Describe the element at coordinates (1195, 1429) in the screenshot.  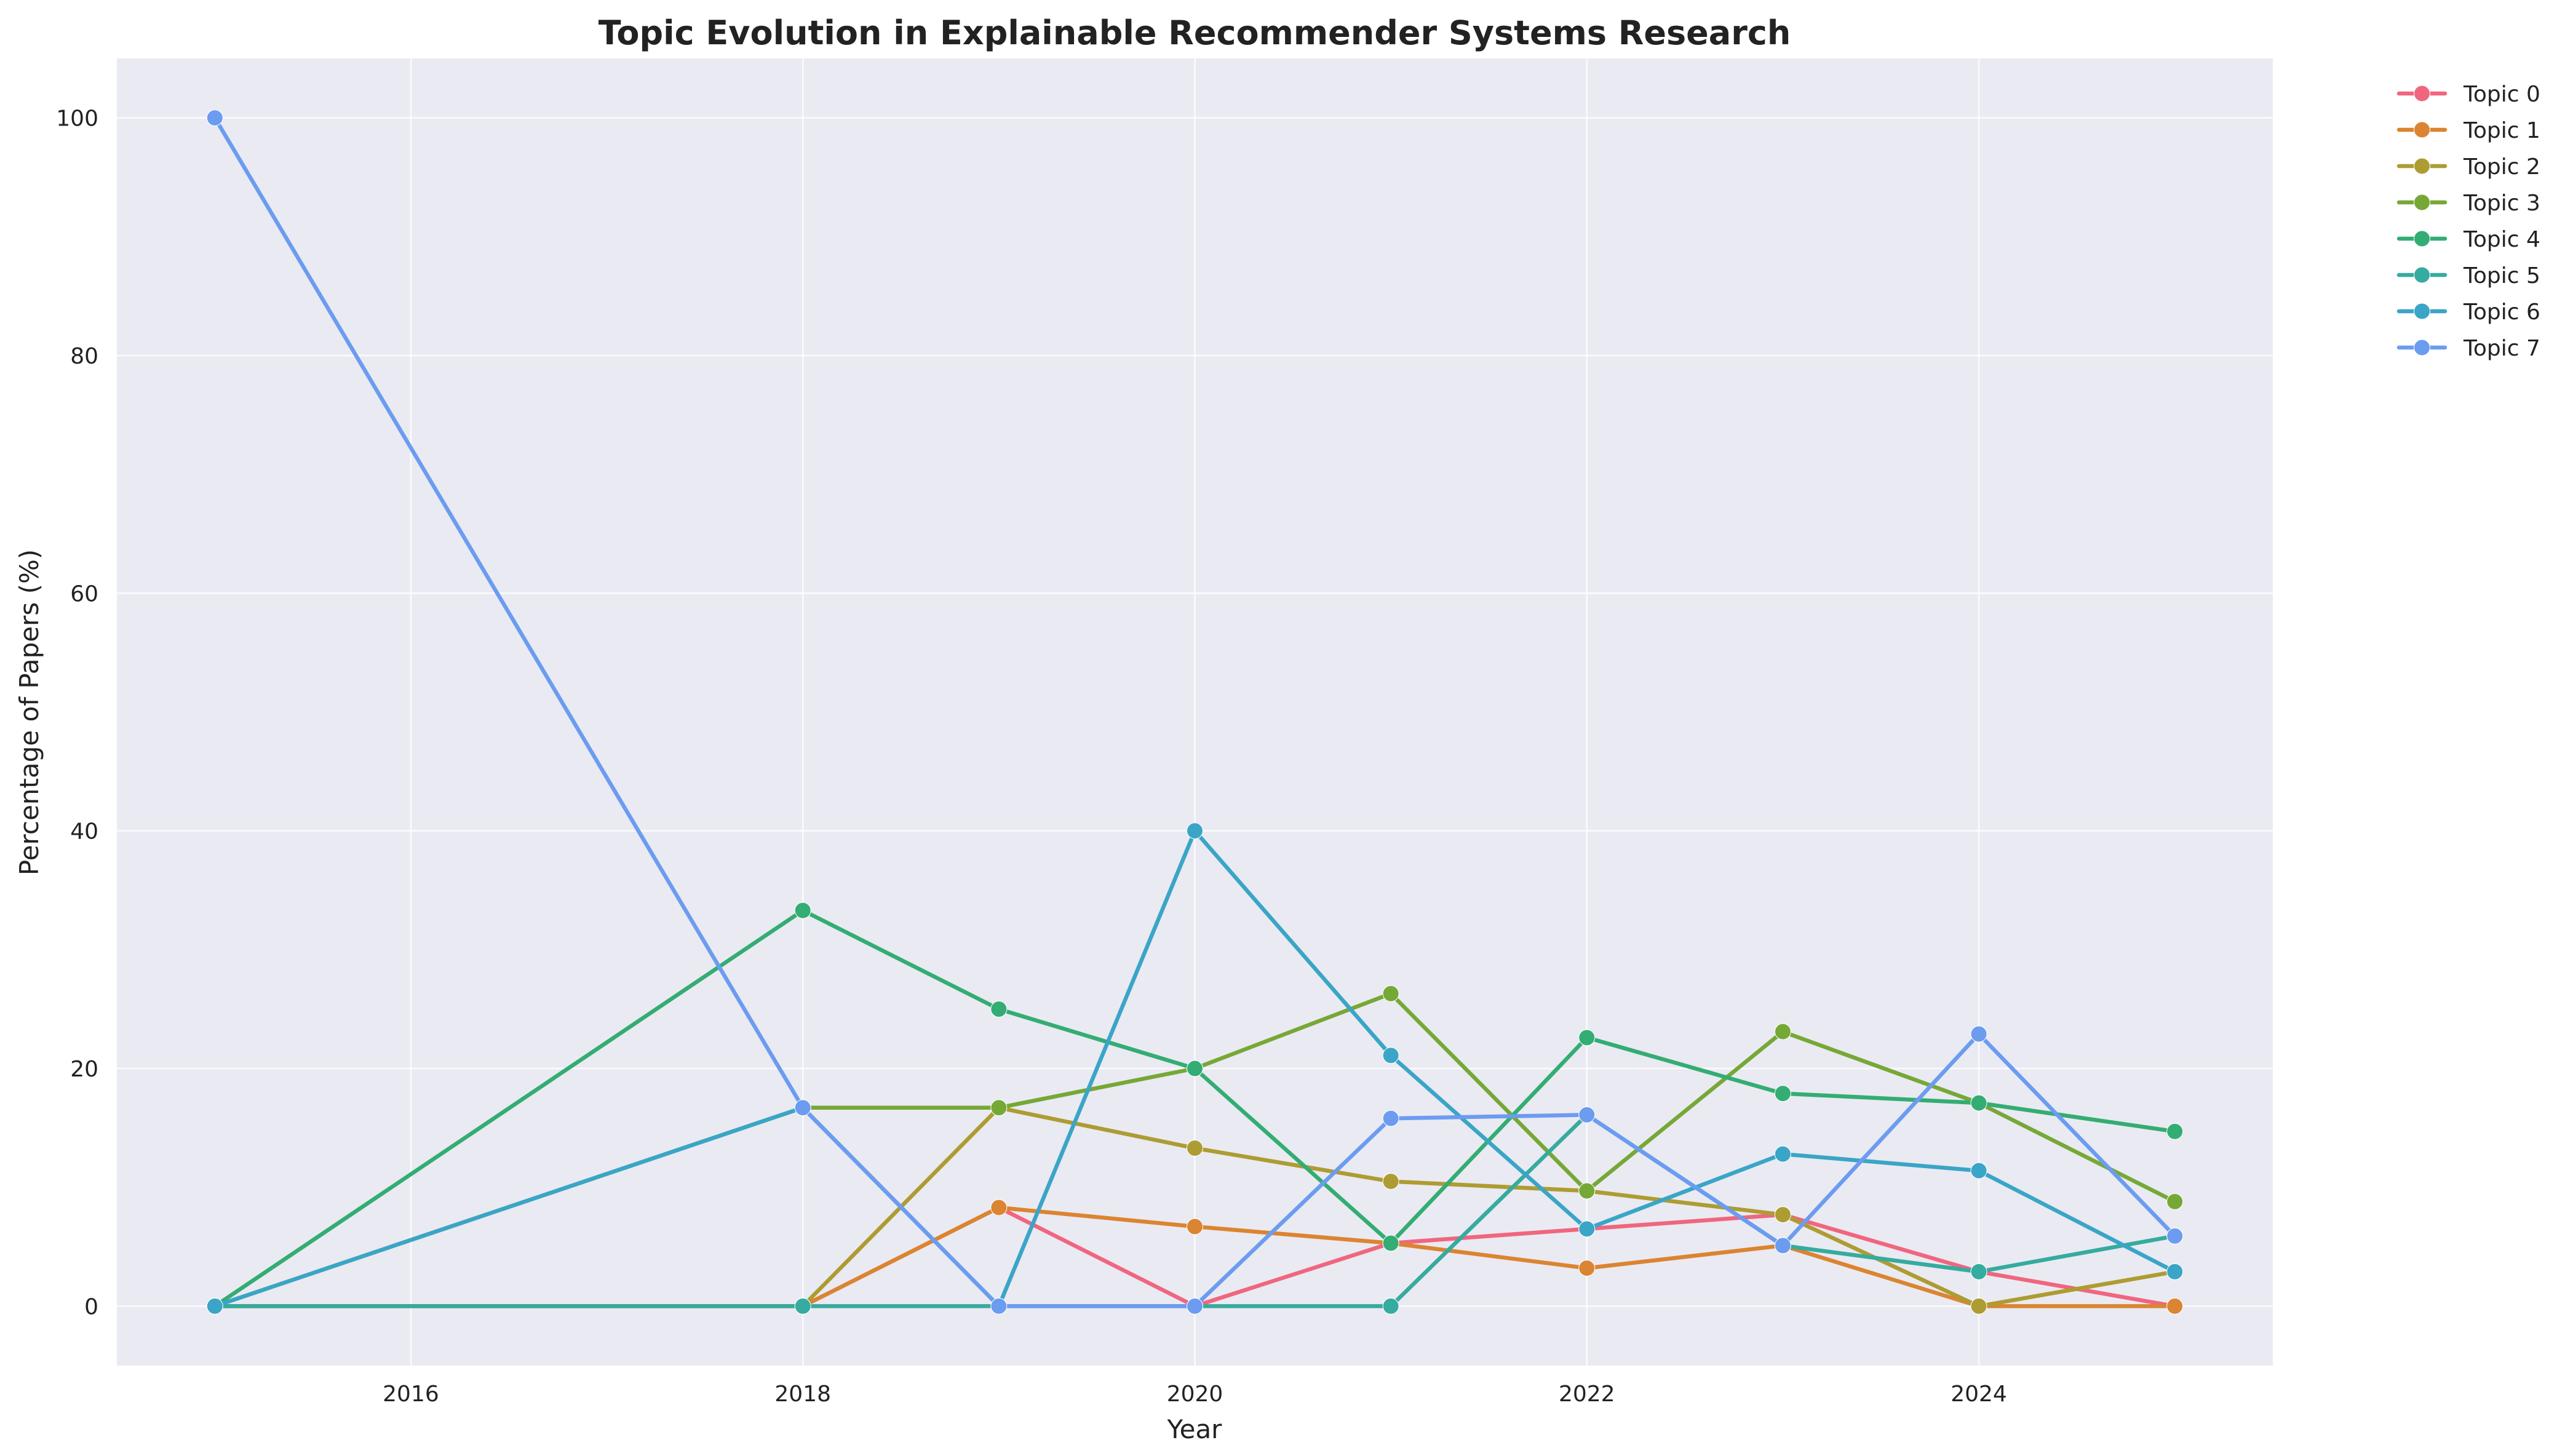
I see `x-axis-label: Year` at that location.